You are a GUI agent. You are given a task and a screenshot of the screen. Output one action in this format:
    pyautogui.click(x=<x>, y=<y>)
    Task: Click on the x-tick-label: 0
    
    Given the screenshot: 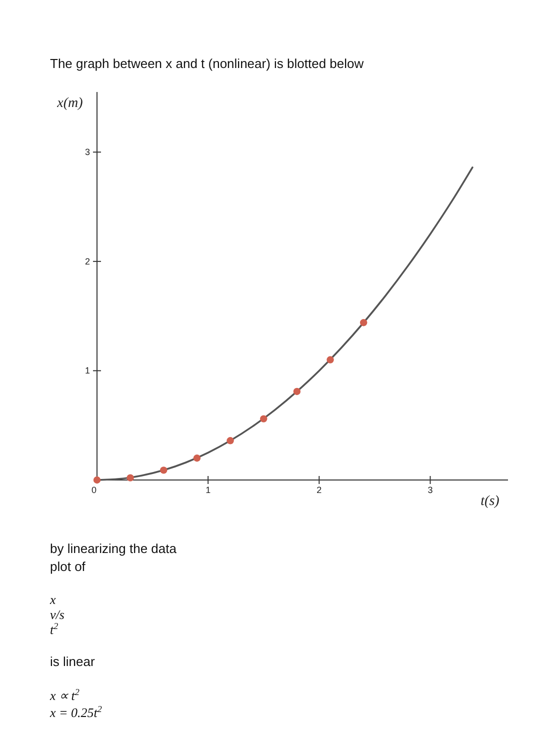 What is the action you would take?
    pyautogui.click(x=94, y=490)
    